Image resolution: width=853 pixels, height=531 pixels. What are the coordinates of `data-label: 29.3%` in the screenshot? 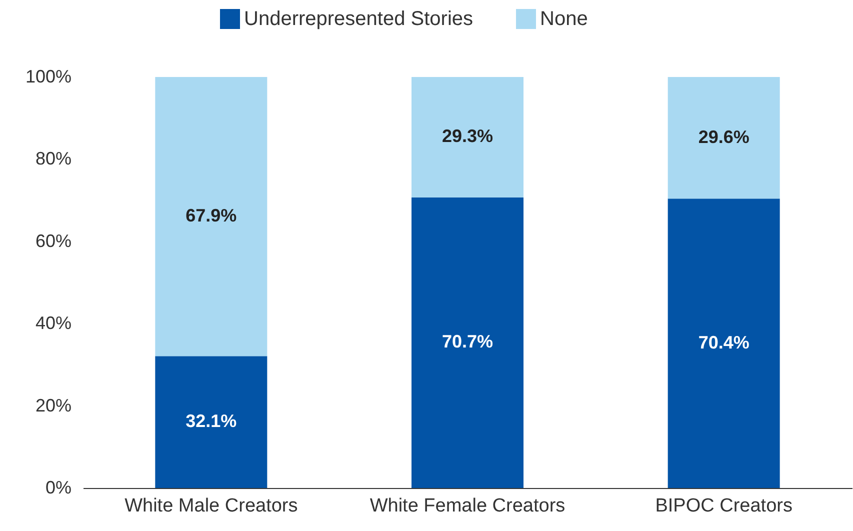 It's located at (468, 136).